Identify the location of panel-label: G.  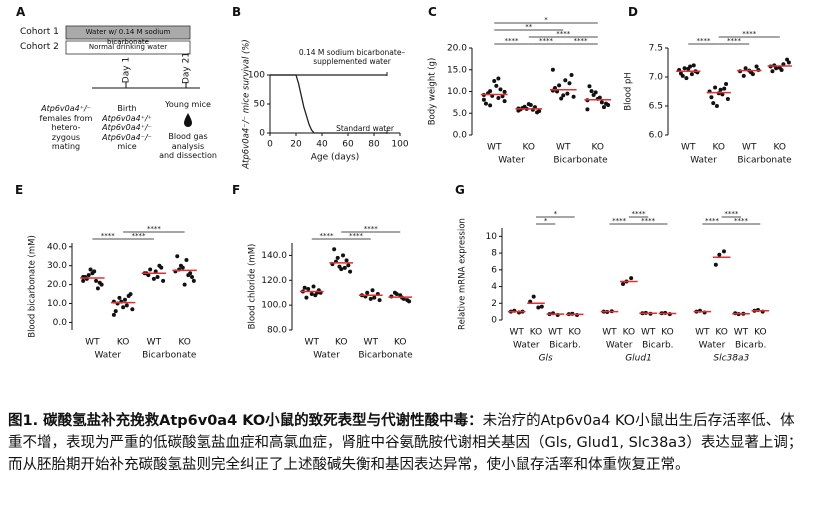
(460, 190).